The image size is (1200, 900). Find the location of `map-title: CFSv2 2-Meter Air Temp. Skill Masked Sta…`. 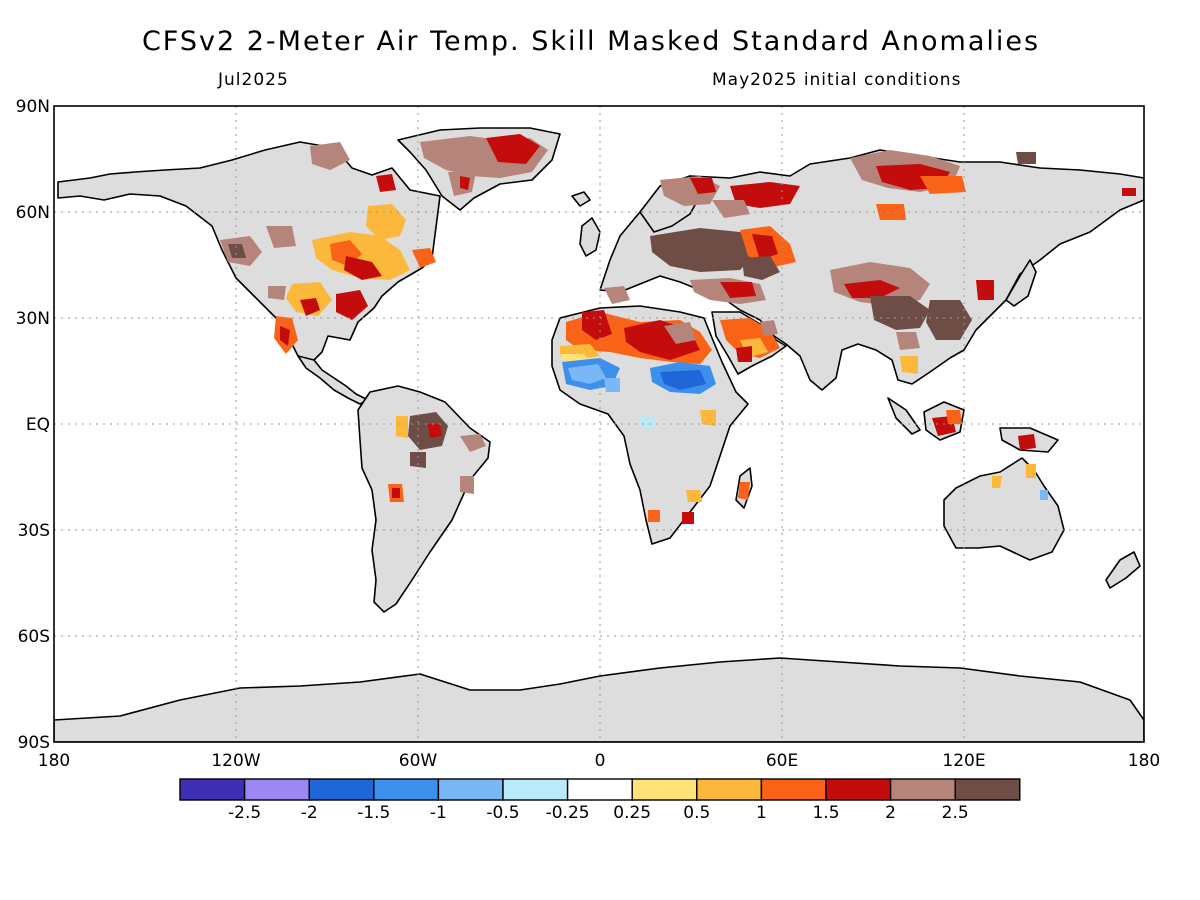

map-title: CFSv2 2-Meter Air Temp. Skill Masked Sta… is located at coordinates (591, 41).